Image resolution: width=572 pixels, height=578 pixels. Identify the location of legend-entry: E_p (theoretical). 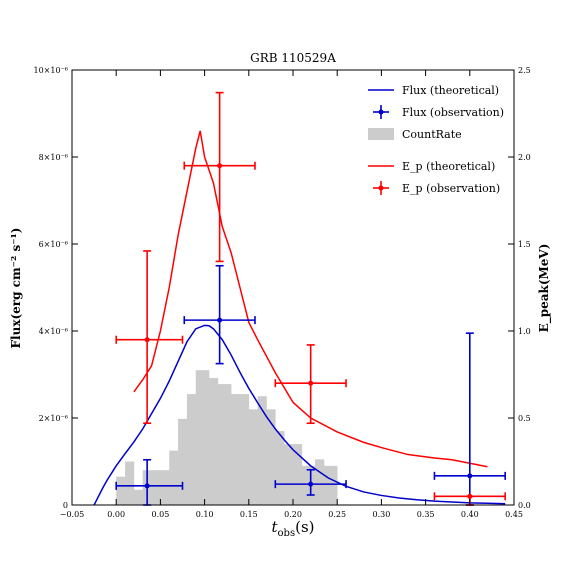
(431, 166).